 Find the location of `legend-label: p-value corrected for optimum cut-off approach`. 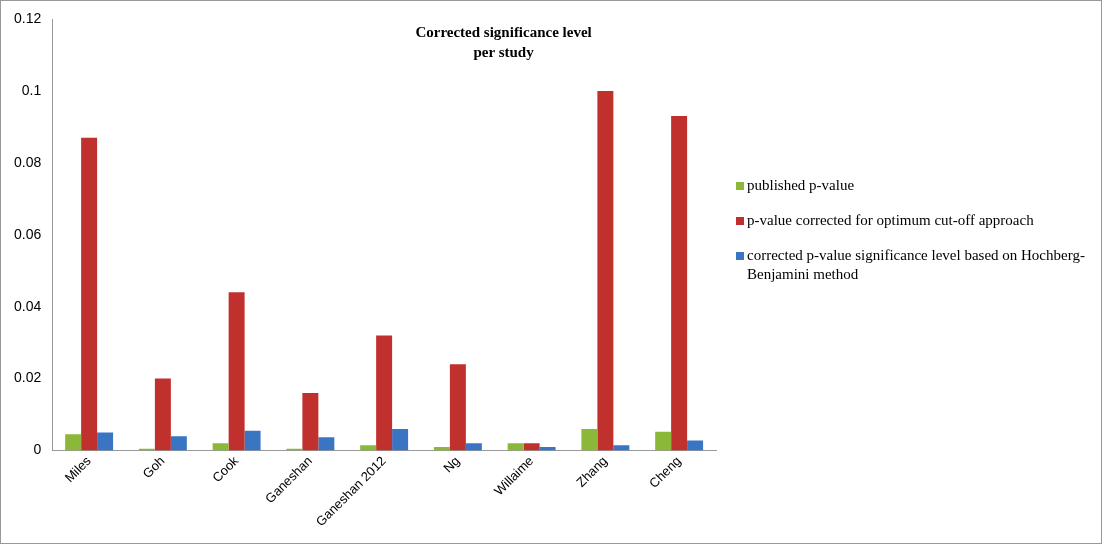

legend-label: p-value corrected for optimum cut-off approach is located at coordinates (890, 220).